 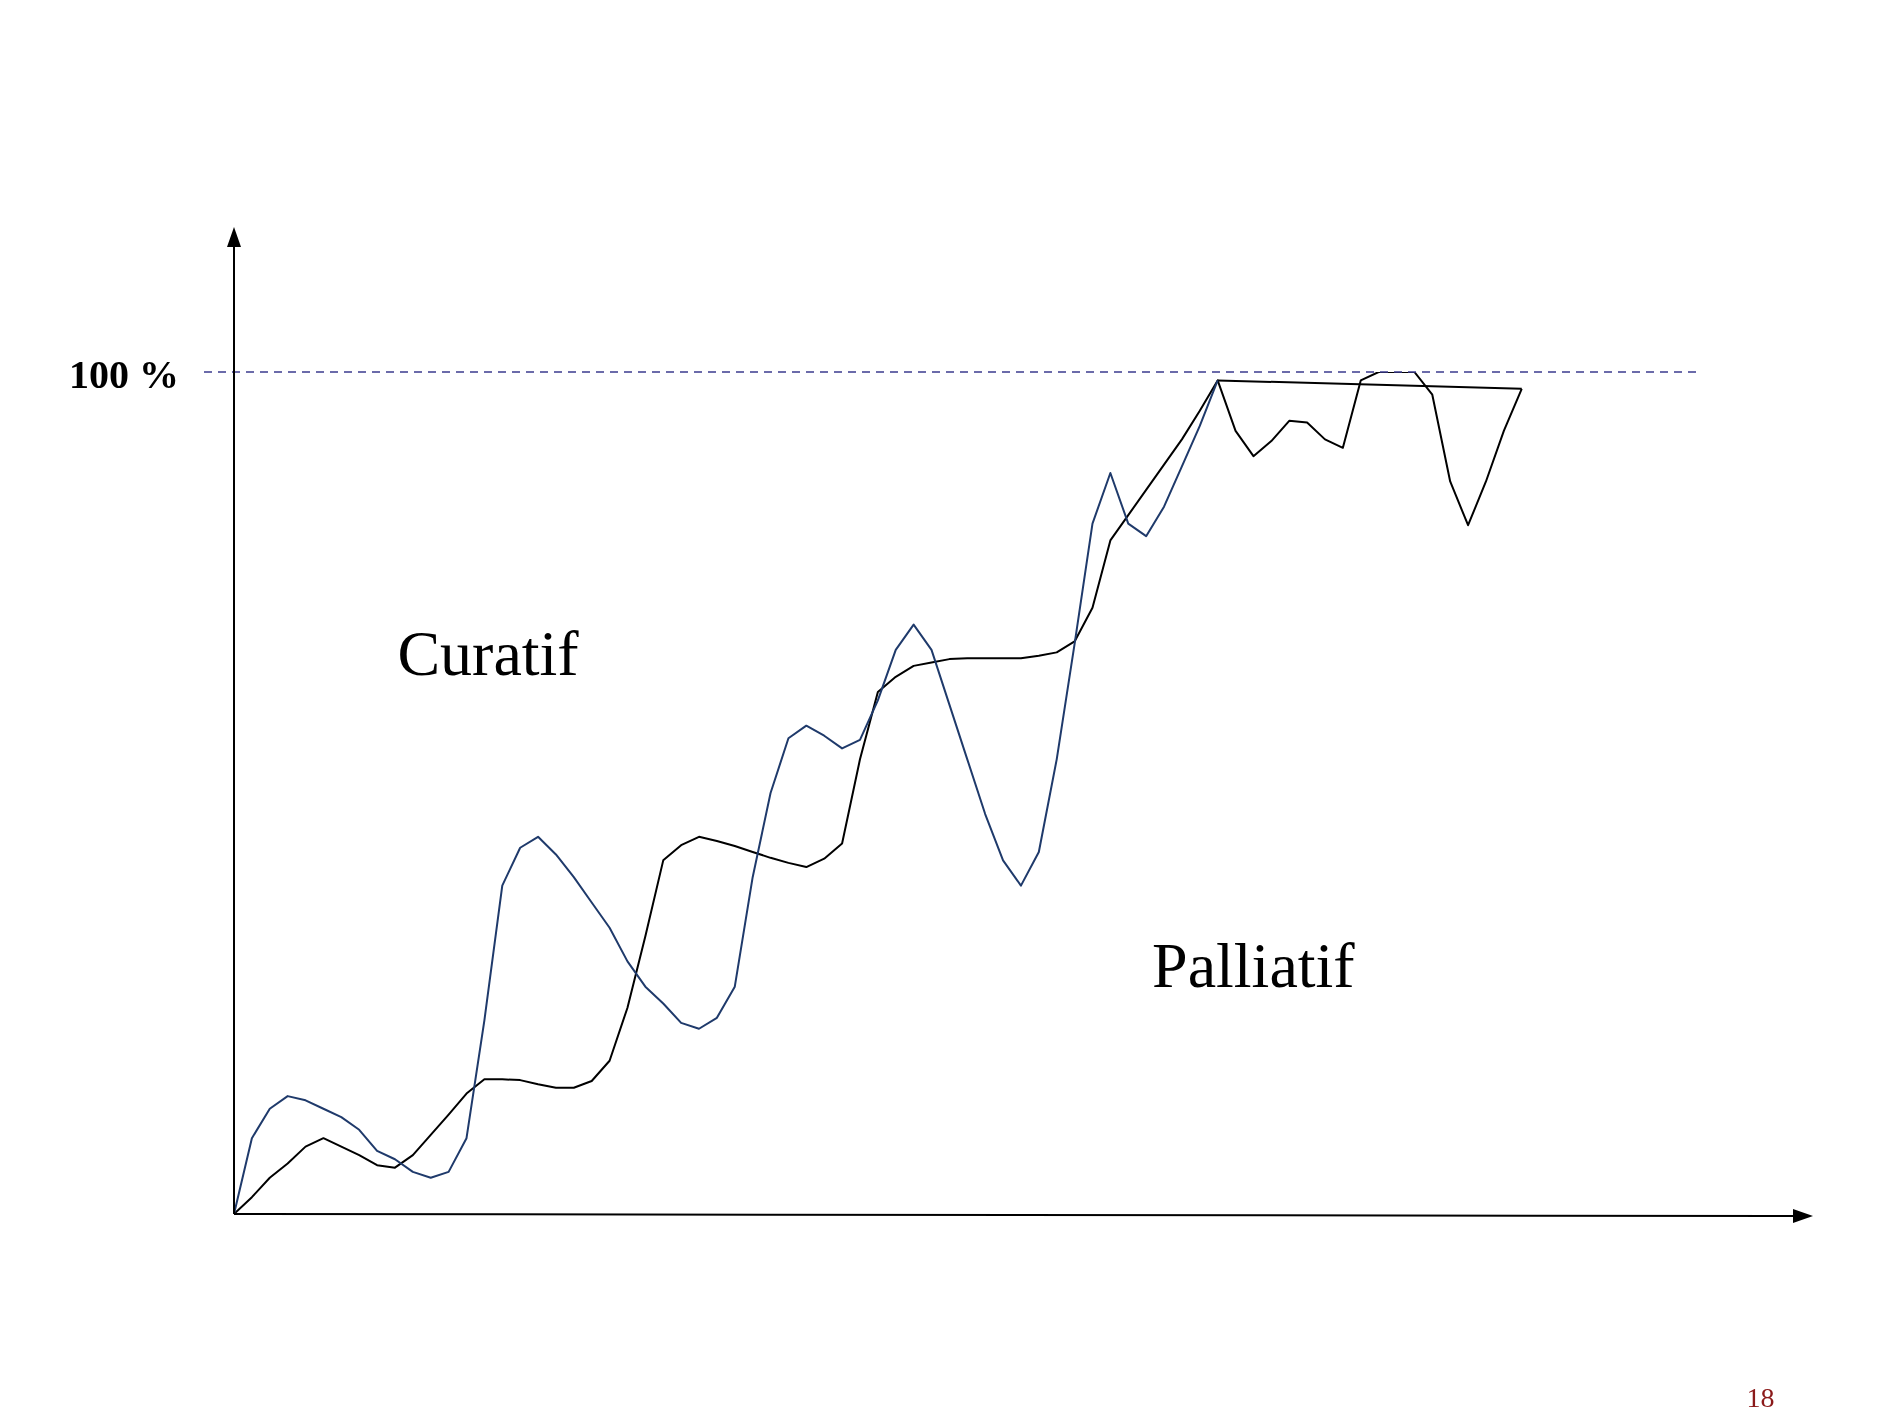 I want to click on ref-line-label: 100 %, so click(x=124, y=375).